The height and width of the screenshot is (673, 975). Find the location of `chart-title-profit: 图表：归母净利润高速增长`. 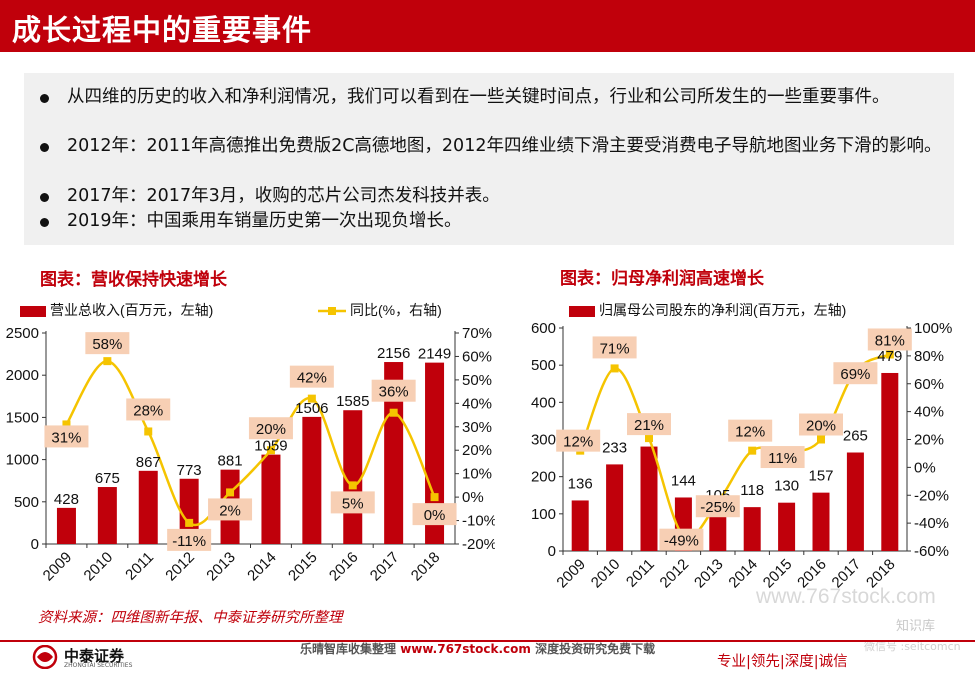

chart-title-profit: 图表：归母净利润高速增长 is located at coordinates (662, 279).